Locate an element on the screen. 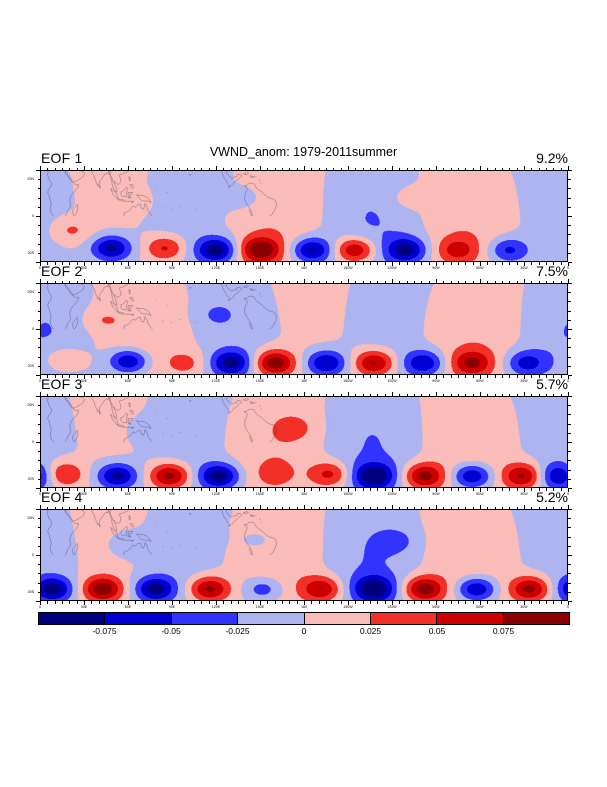 This screenshot has height=787, width=607. x-tick-label: 60W is located at coordinates (480, 268).